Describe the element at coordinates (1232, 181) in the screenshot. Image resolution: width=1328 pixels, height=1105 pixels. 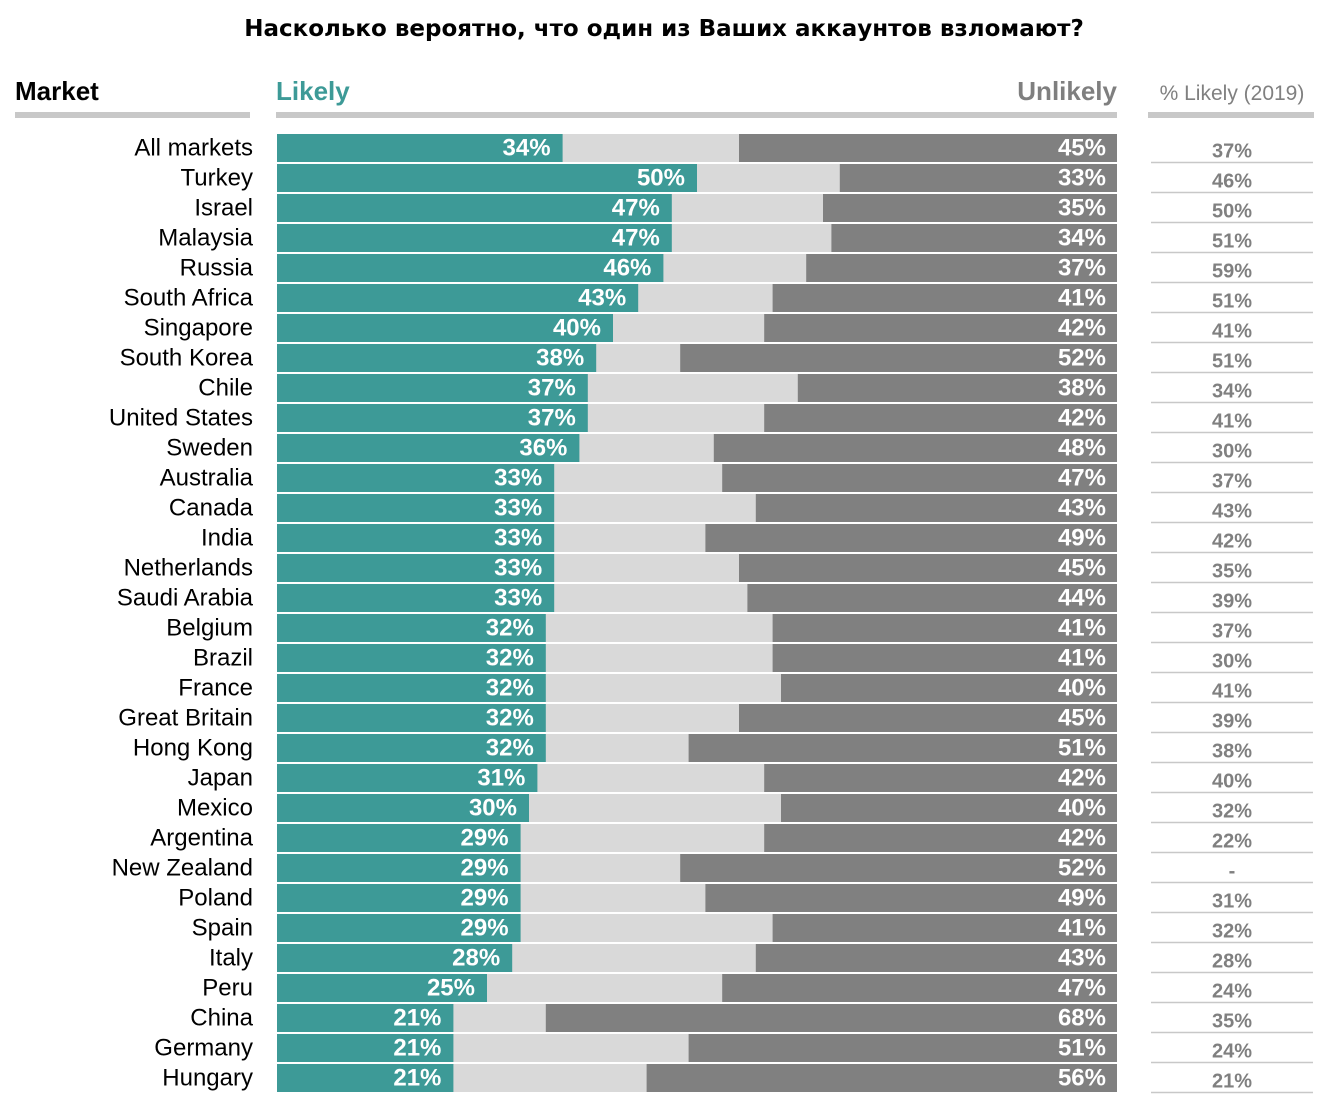
I see `likely-2019-value-label: 46%` at that location.